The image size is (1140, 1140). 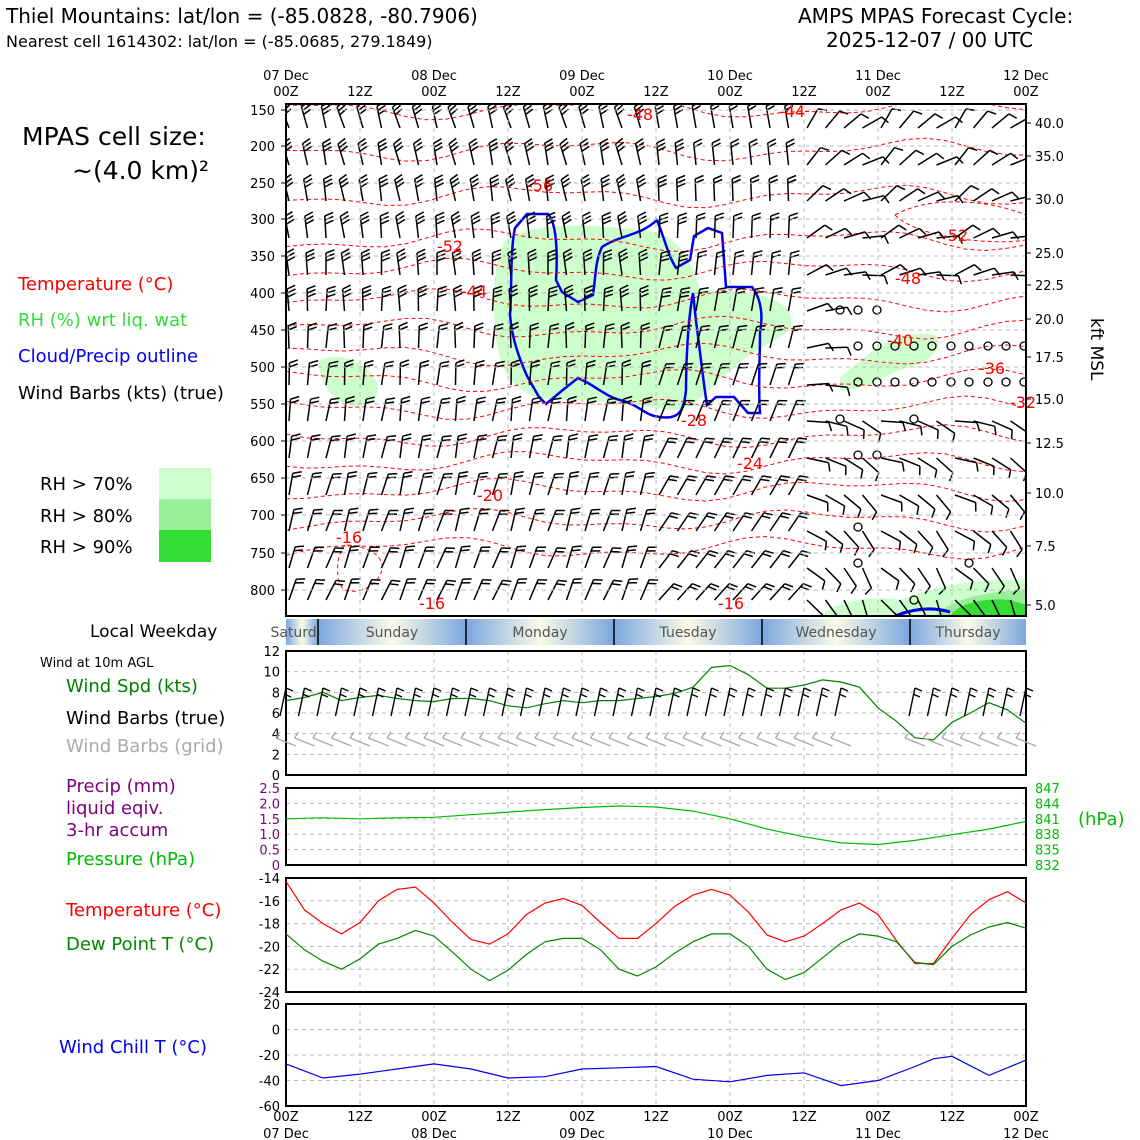 I want to click on kft-tick-label: 30.0, so click(x=1049, y=200).